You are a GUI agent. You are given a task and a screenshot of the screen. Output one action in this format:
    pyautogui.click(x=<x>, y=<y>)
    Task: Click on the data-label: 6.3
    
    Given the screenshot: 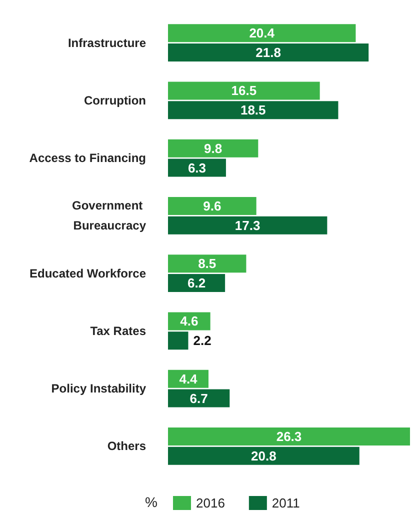 What is the action you would take?
    pyautogui.click(x=197, y=168)
    